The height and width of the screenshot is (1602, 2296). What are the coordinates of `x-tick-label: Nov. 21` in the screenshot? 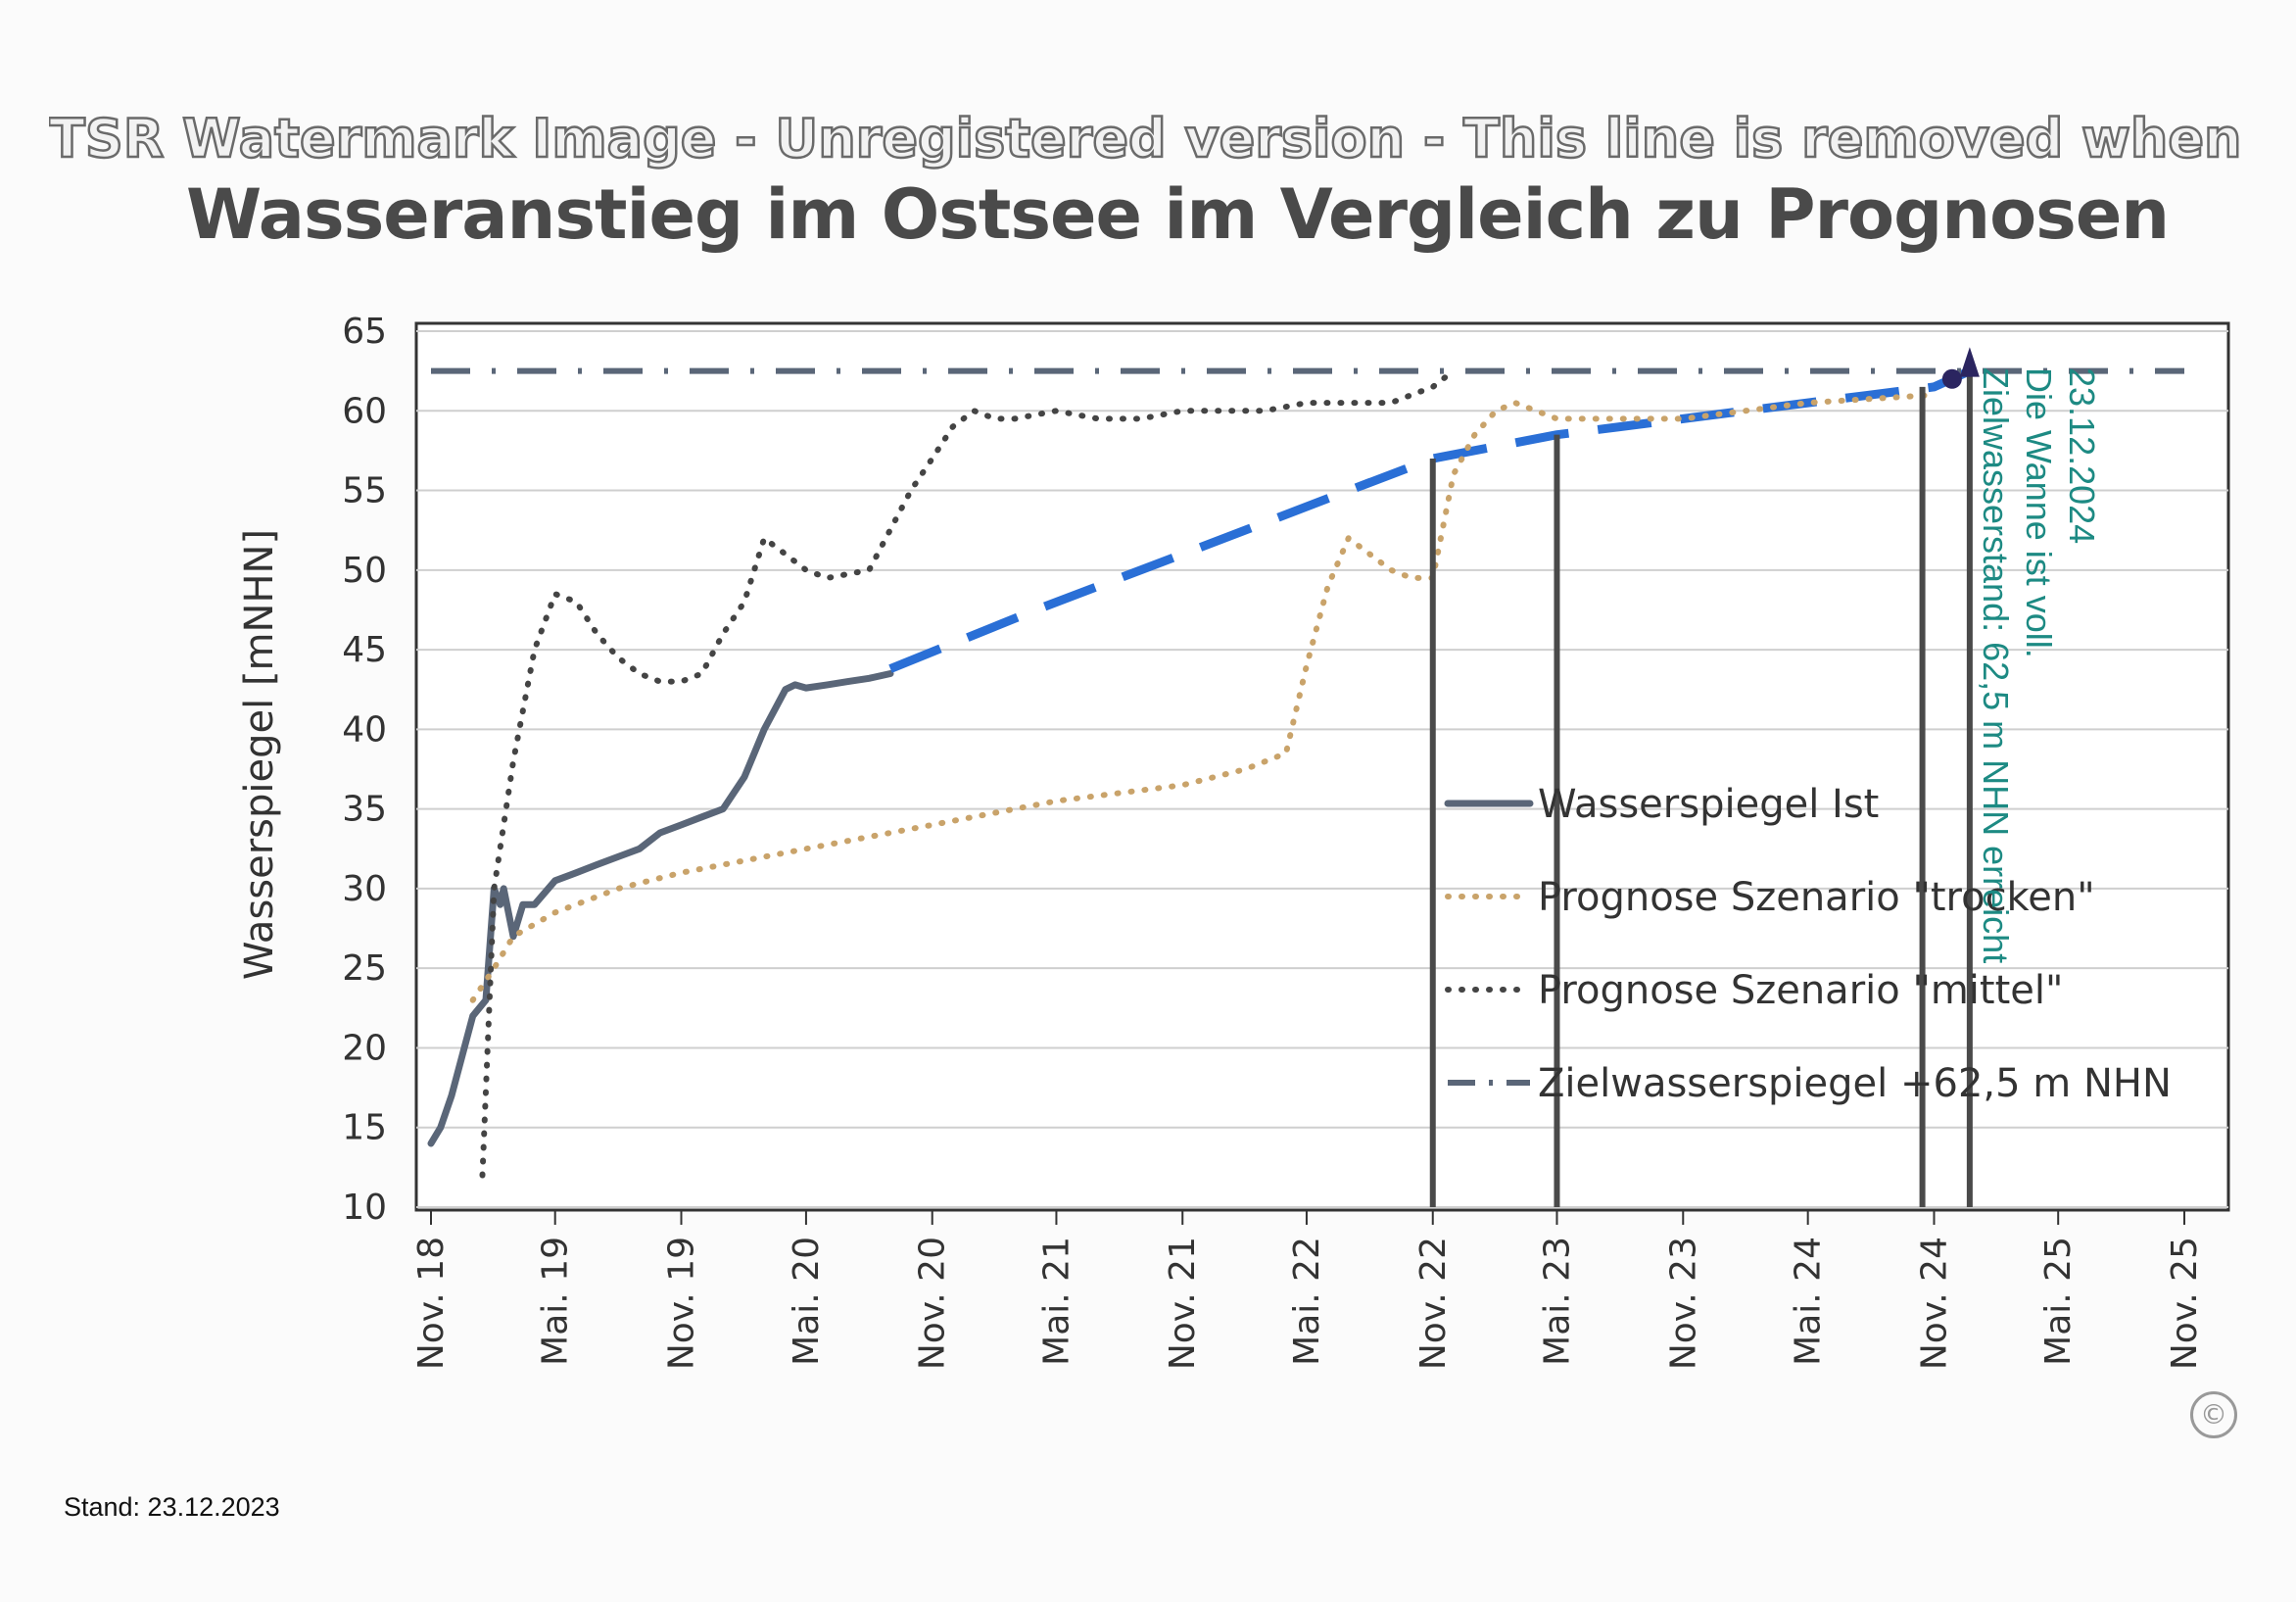 It's located at (1183, 1303).